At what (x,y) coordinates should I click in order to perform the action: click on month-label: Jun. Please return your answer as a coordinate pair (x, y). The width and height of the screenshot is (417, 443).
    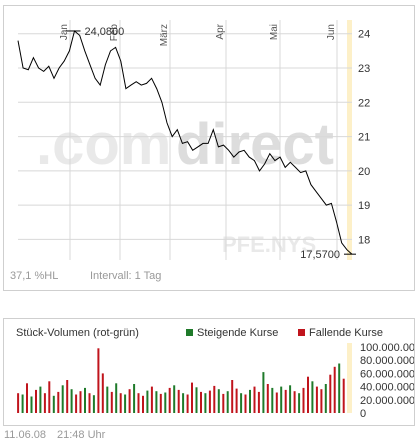
    Looking at the image, I should click on (331, 32).